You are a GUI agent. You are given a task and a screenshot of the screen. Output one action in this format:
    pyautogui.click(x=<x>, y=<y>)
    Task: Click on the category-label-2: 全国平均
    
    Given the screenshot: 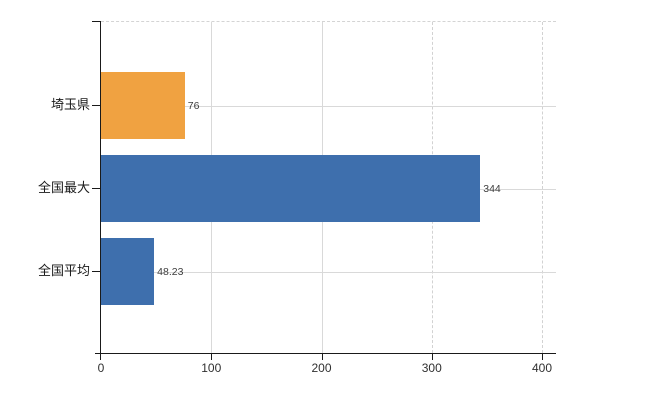 What is the action you would take?
    pyautogui.click(x=63, y=270)
    